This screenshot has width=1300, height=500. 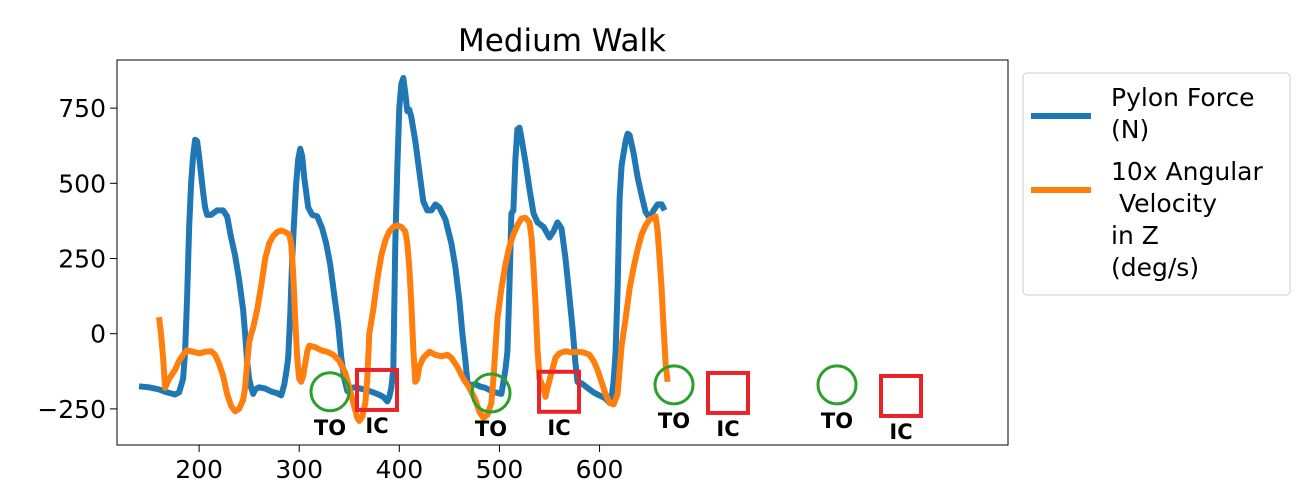 I want to click on legend-label-0: Pylon Force (N), so click(x=1183, y=113).